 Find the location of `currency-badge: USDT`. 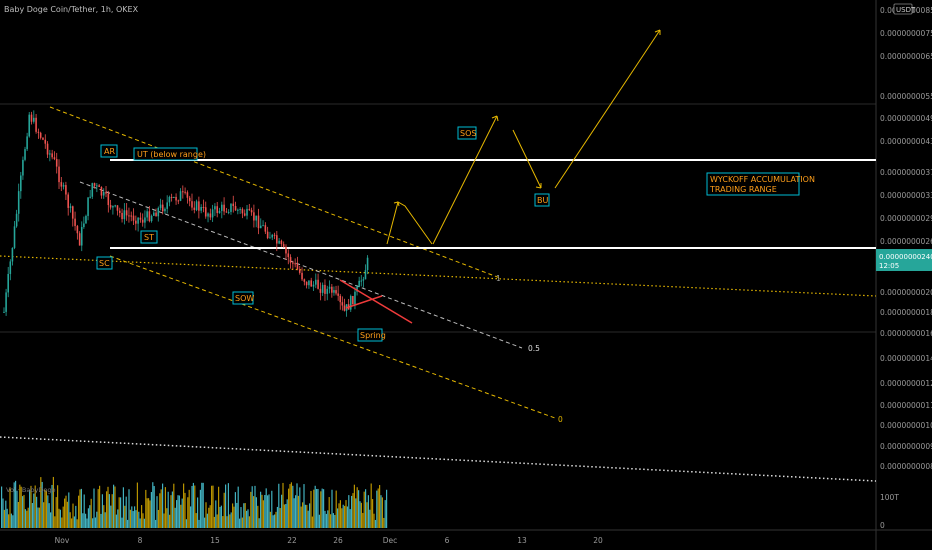

currency-badge: USDT is located at coordinates (904, 9).